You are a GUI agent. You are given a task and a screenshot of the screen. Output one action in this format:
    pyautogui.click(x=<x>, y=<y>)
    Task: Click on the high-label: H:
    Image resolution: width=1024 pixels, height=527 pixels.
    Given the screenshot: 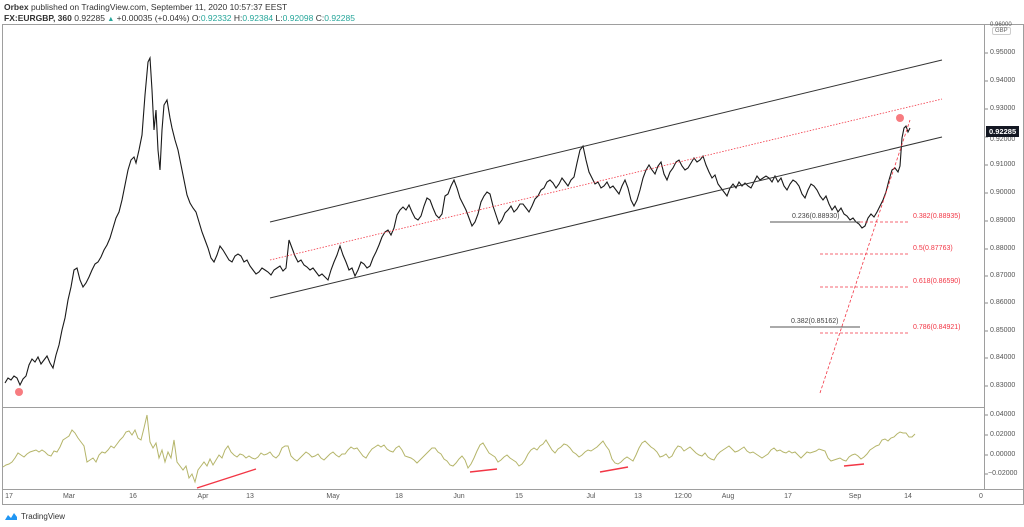 What is the action you would take?
    pyautogui.click(x=238, y=18)
    